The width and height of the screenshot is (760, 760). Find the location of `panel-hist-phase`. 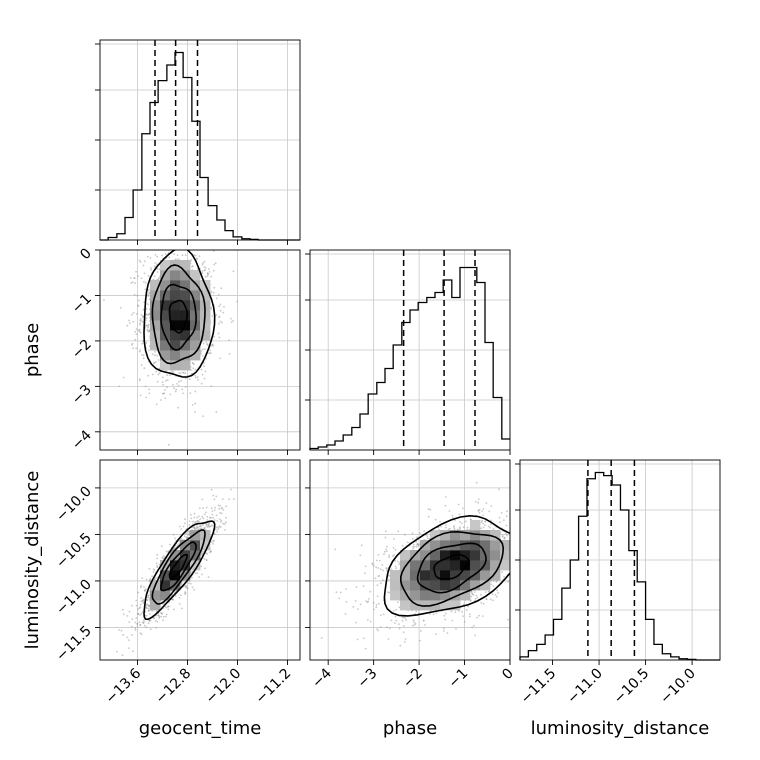

panel-hist-phase is located at coordinates (408, 352).